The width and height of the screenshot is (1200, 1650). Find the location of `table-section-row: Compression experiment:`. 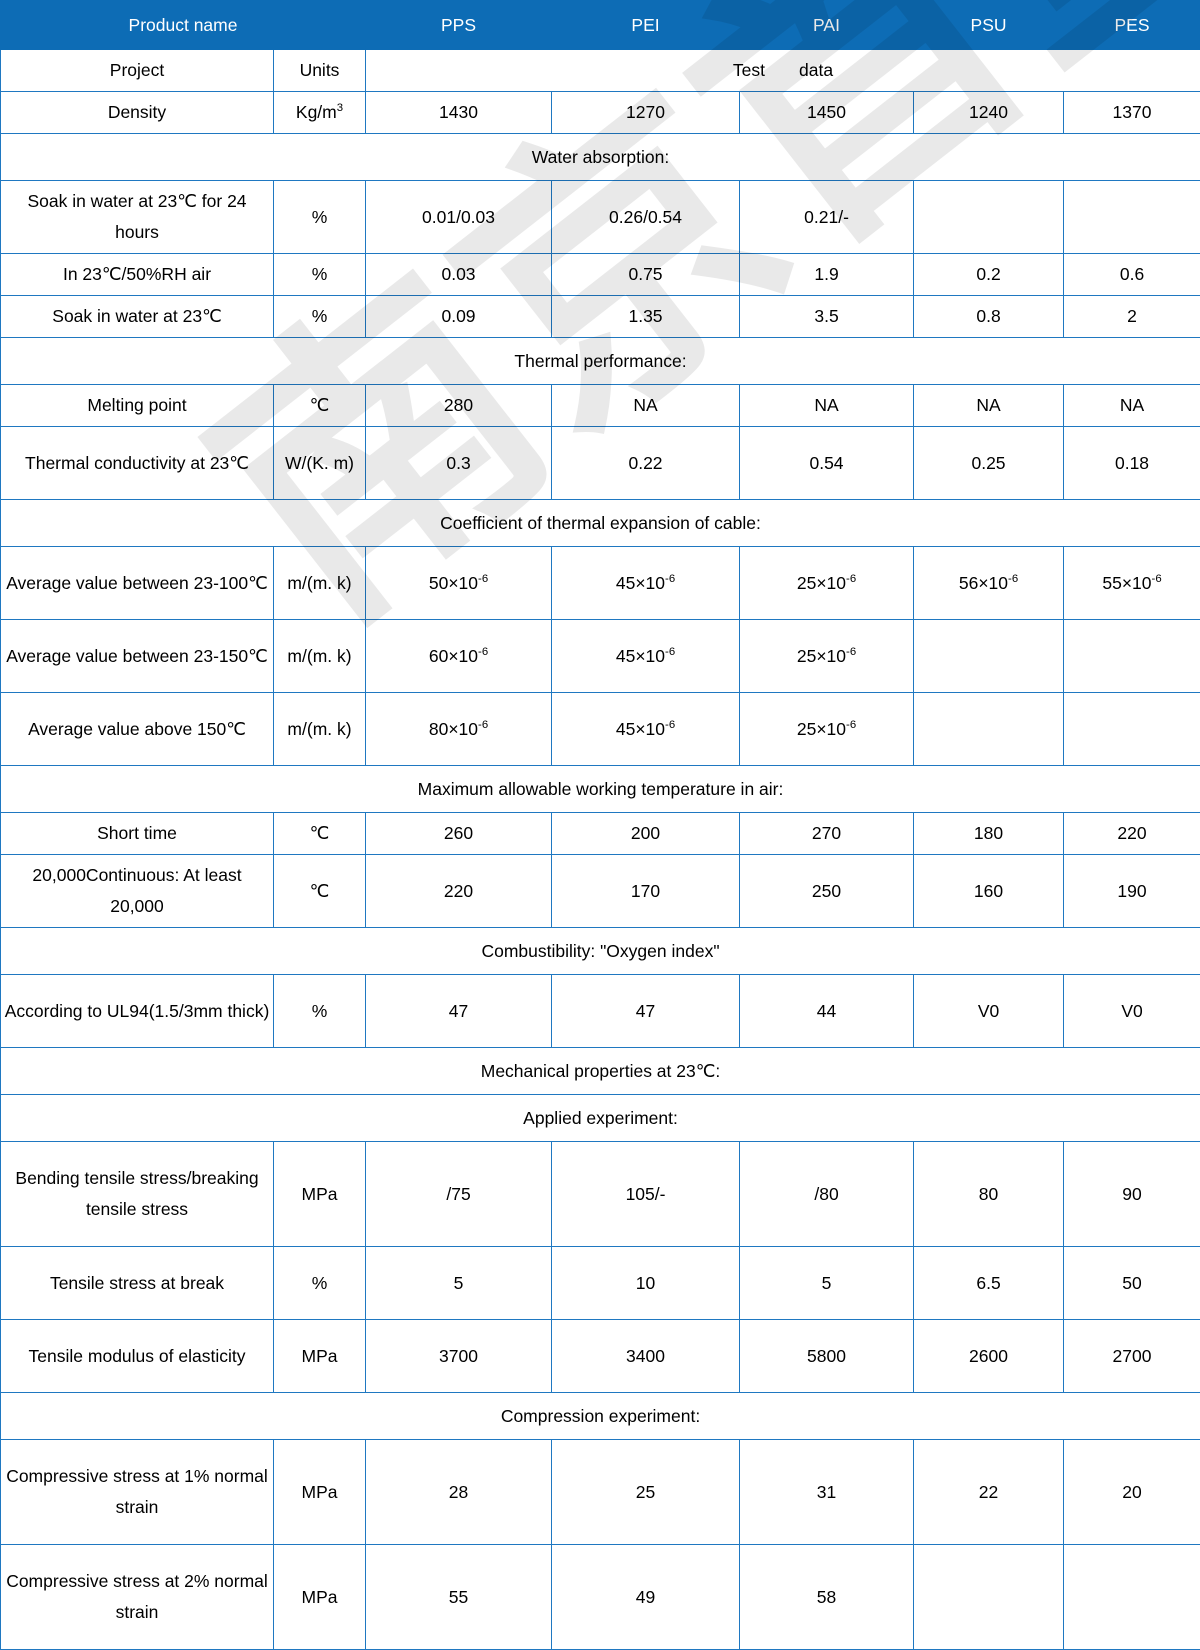

table-section-row: Compression experiment: is located at coordinates (600, 1416).